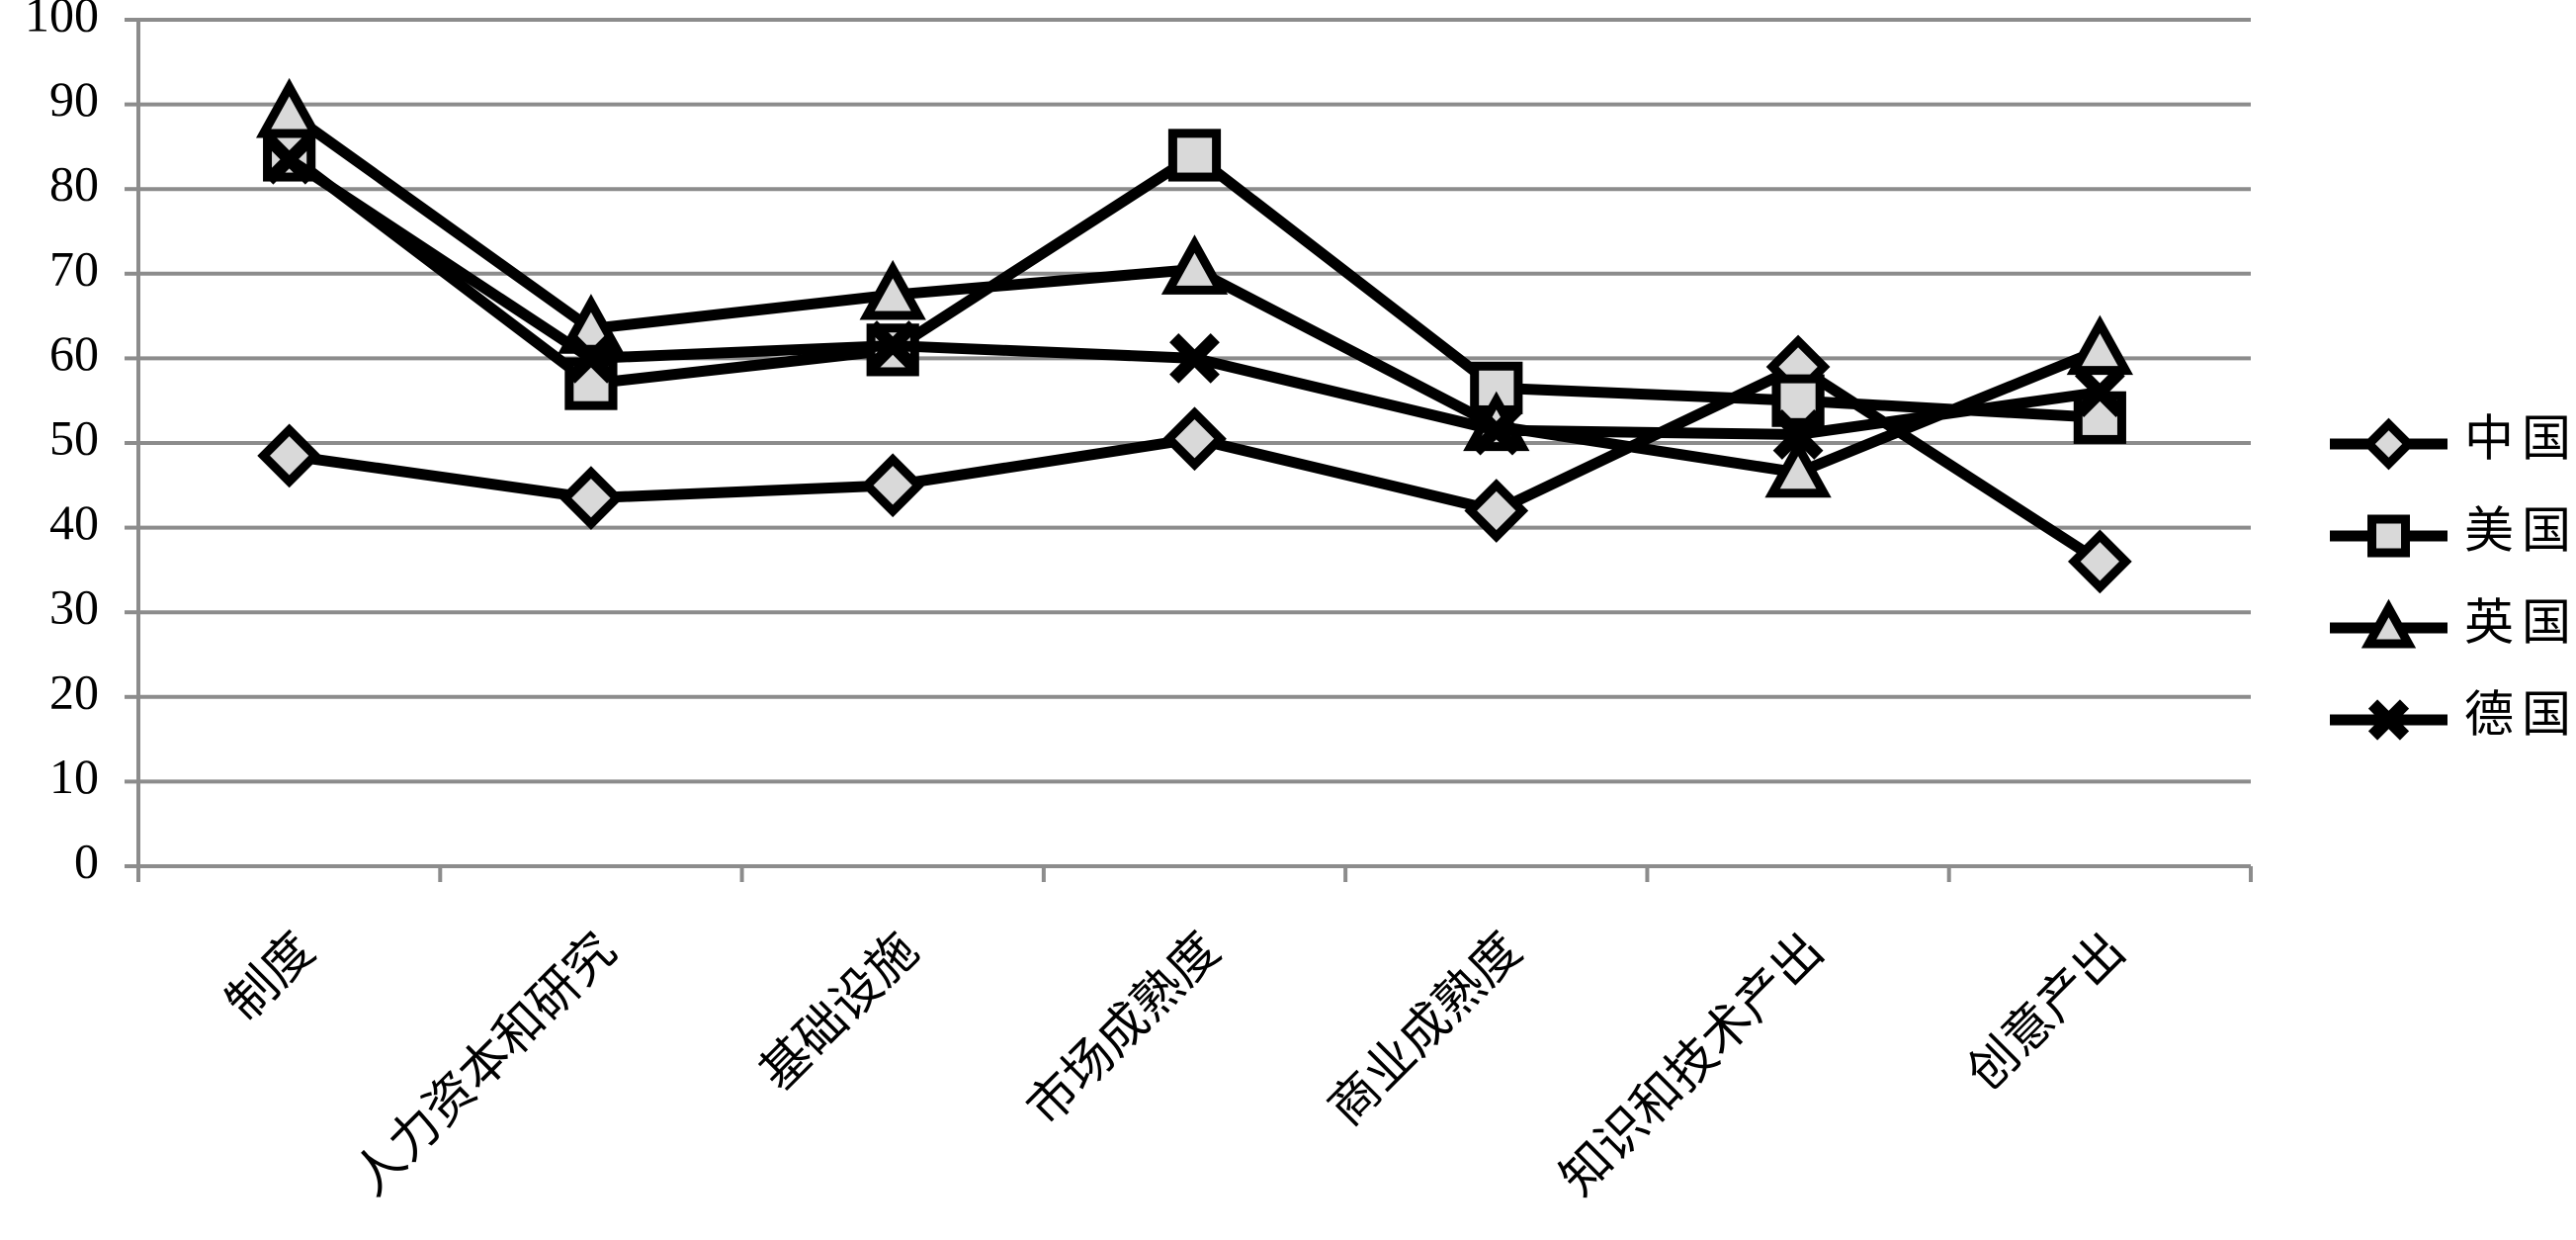 Image resolution: width=2576 pixels, height=1240 pixels. I want to click on legend-label: 英国, so click(2520, 622).